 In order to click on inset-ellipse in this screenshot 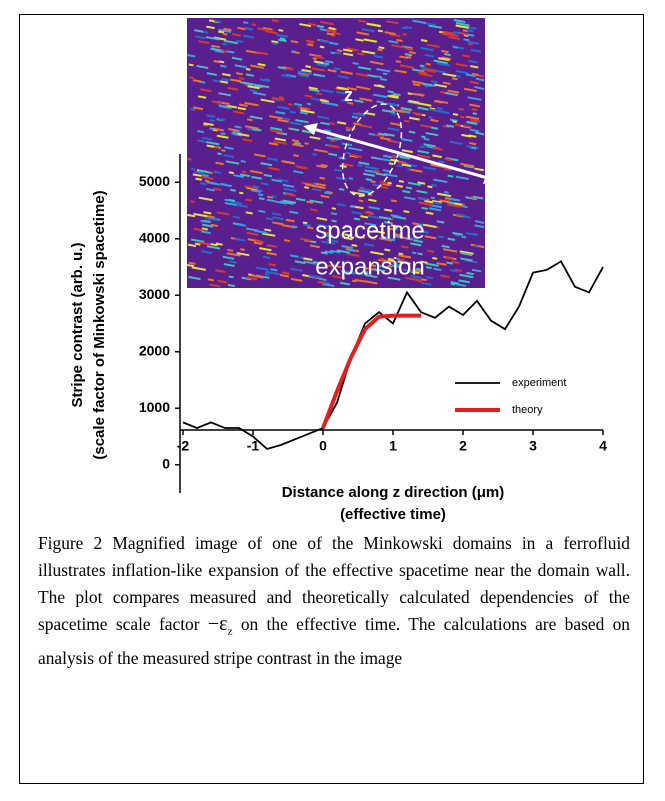, I will do `click(372, 150)`.